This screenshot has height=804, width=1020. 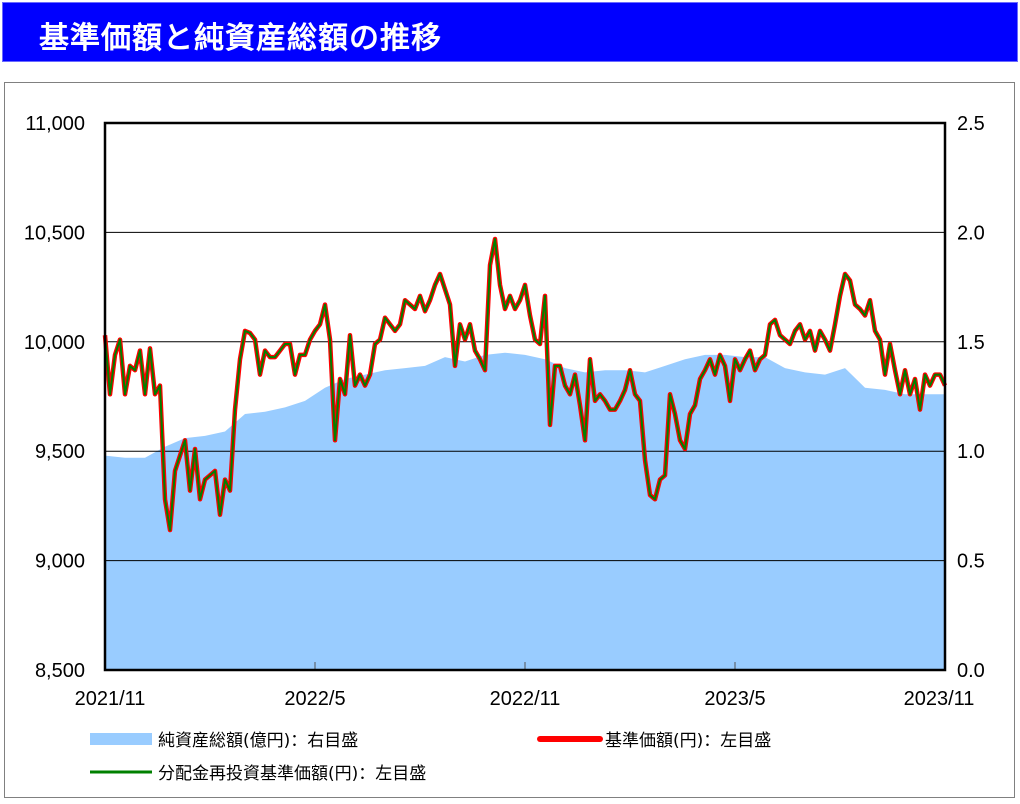 I want to click on right-y-tick-label: 1.0, so click(x=971, y=452).